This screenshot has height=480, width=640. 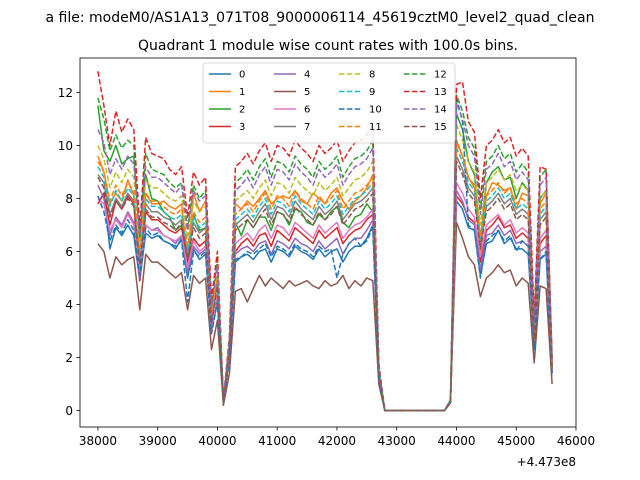 What do you see at coordinates (440, 127) in the screenshot?
I see `legend-label: 15` at bounding box center [440, 127].